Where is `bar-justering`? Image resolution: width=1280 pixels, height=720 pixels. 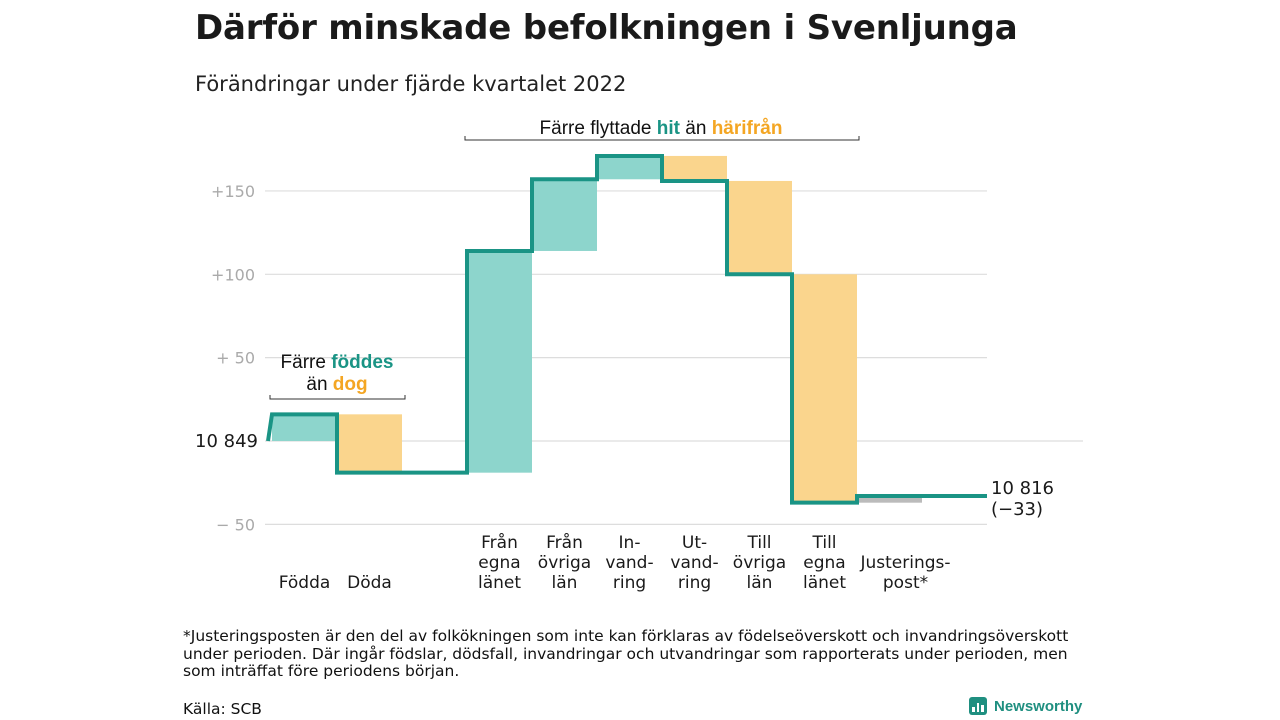
bar-justering is located at coordinates (889, 499).